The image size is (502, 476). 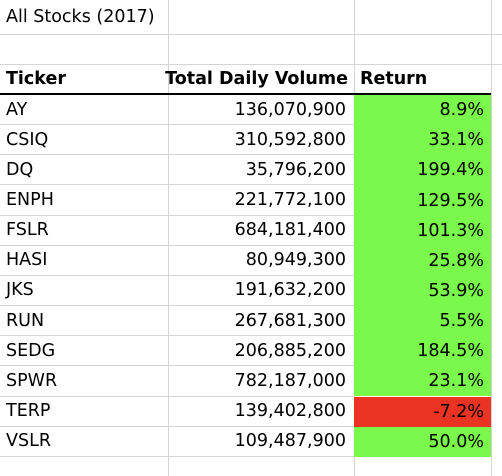 I want to click on ticker-value: DQ, so click(x=20, y=169).